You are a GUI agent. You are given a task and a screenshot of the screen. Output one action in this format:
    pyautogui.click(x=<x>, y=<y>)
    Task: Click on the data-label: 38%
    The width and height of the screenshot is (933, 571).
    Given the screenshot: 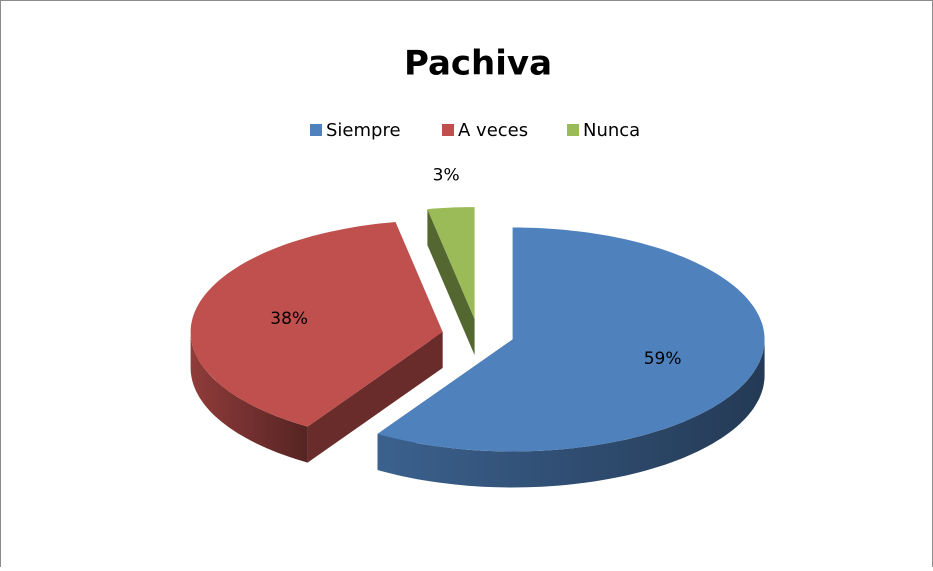 What is the action you would take?
    pyautogui.click(x=289, y=319)
    